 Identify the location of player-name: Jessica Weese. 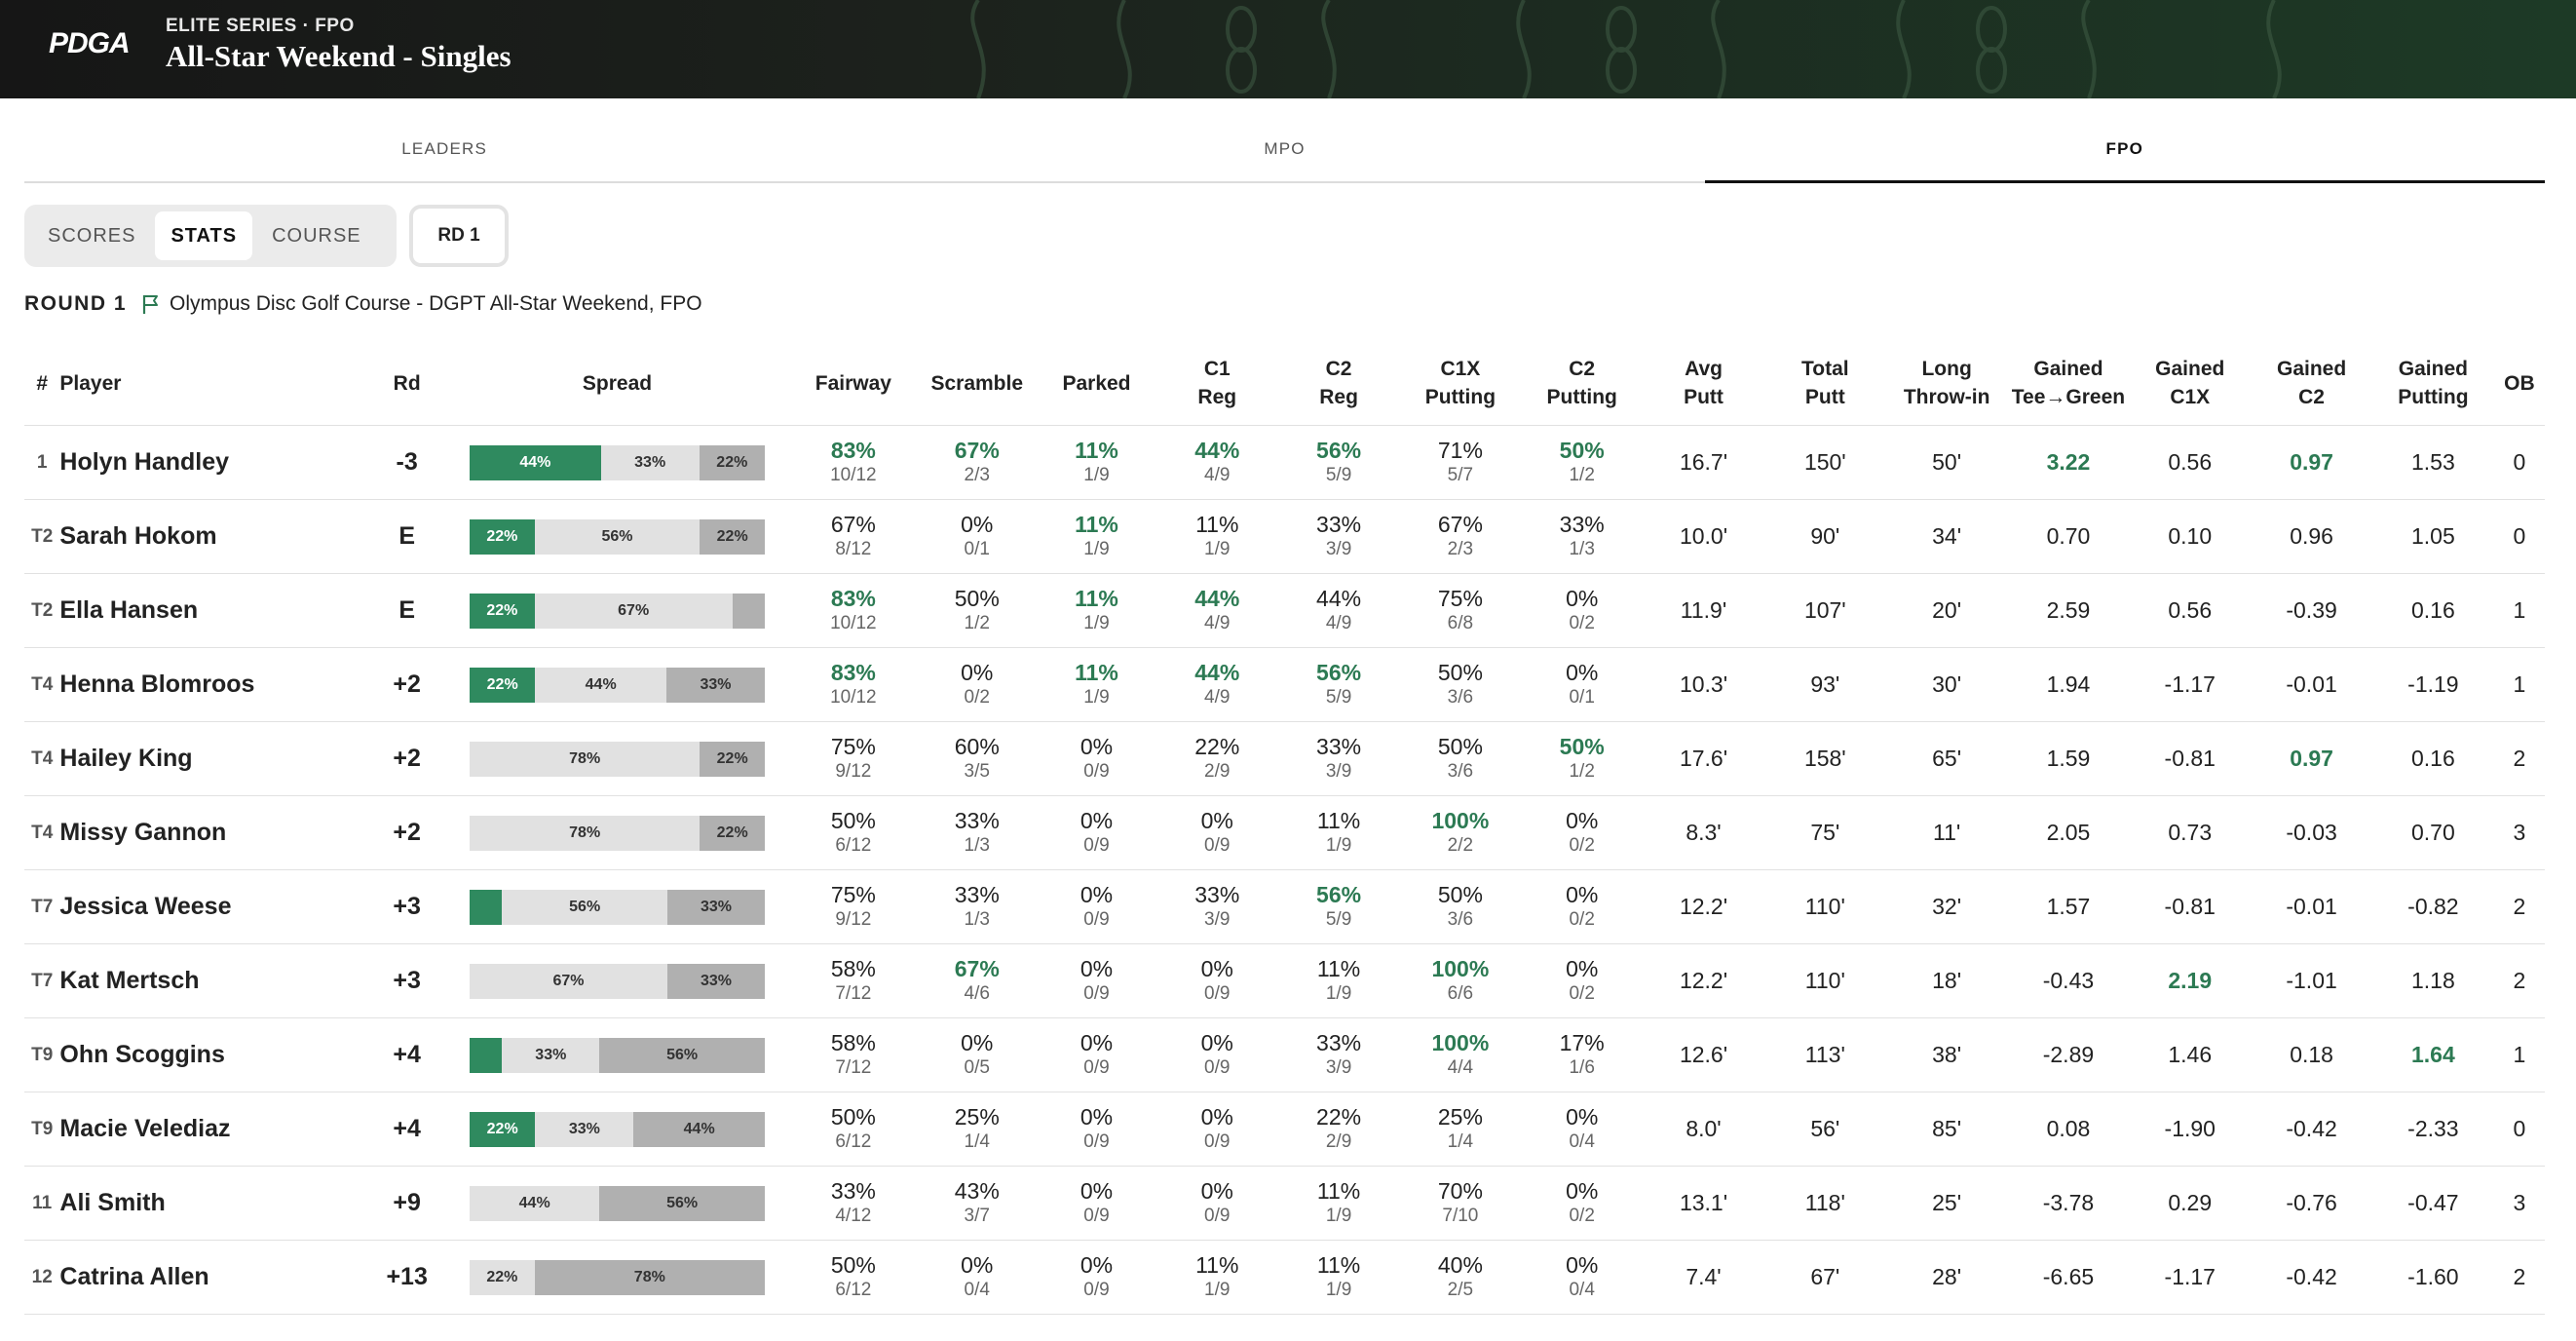
(214, 907).